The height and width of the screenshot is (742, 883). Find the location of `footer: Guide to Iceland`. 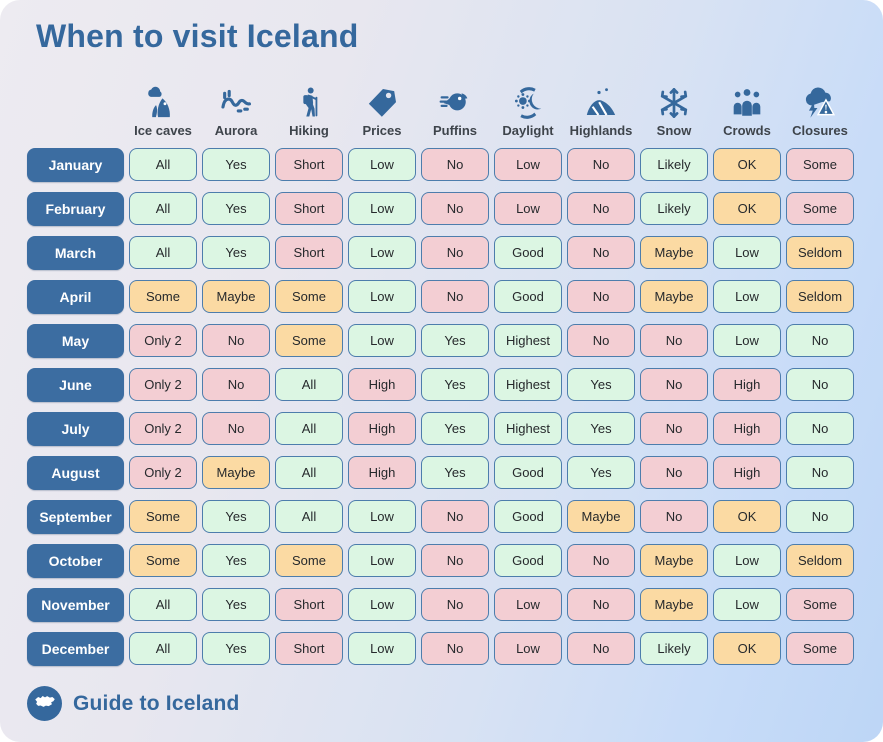

footer: Guide to Iceland is located at coordinates (133, 703).